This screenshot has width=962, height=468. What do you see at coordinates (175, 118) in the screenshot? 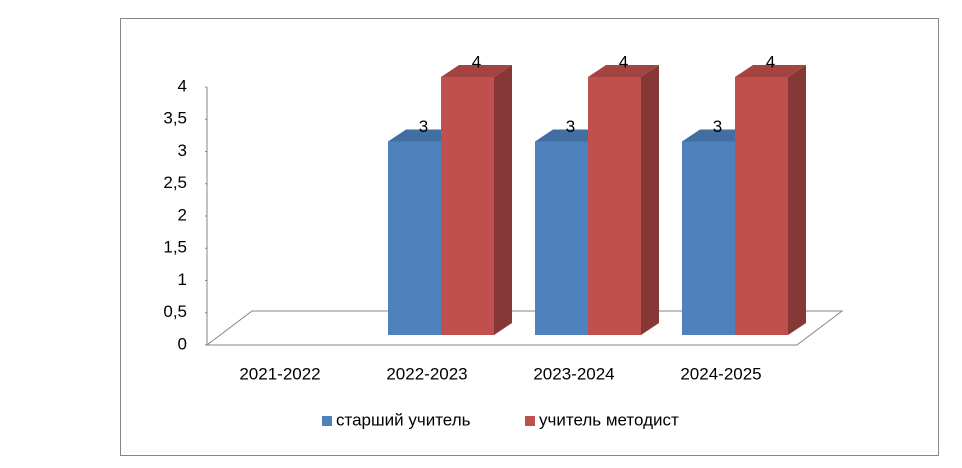
I see `y-tick-label: 3,5` at bounding box center [175, 118].